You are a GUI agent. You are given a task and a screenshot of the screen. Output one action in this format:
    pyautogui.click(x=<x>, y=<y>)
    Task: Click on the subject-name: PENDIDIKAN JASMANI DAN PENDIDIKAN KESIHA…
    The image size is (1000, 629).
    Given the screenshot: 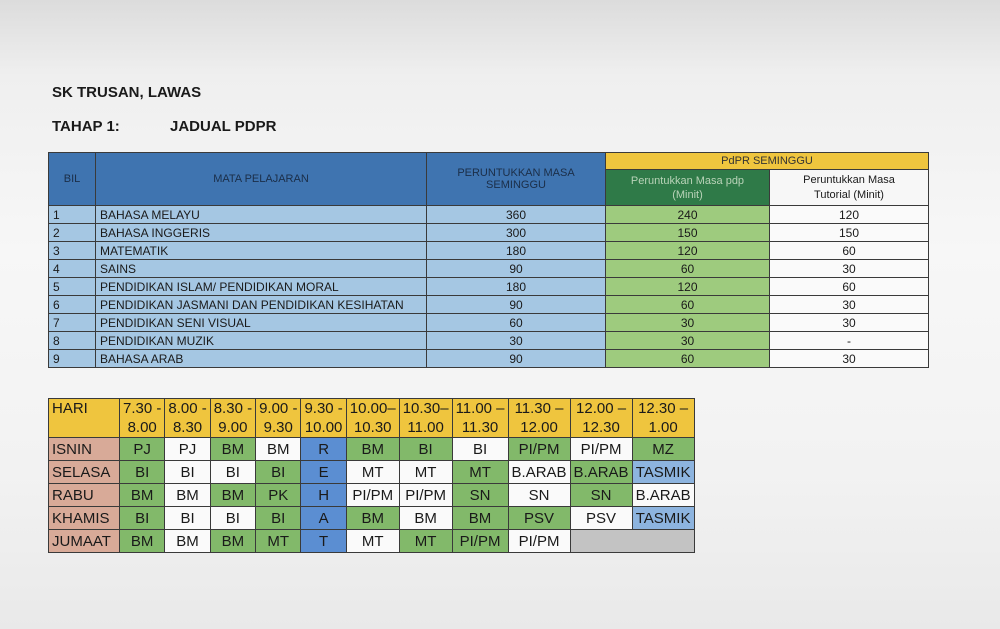 What is the action you would take?
    pyautogui.click(x=261, y=304)
    